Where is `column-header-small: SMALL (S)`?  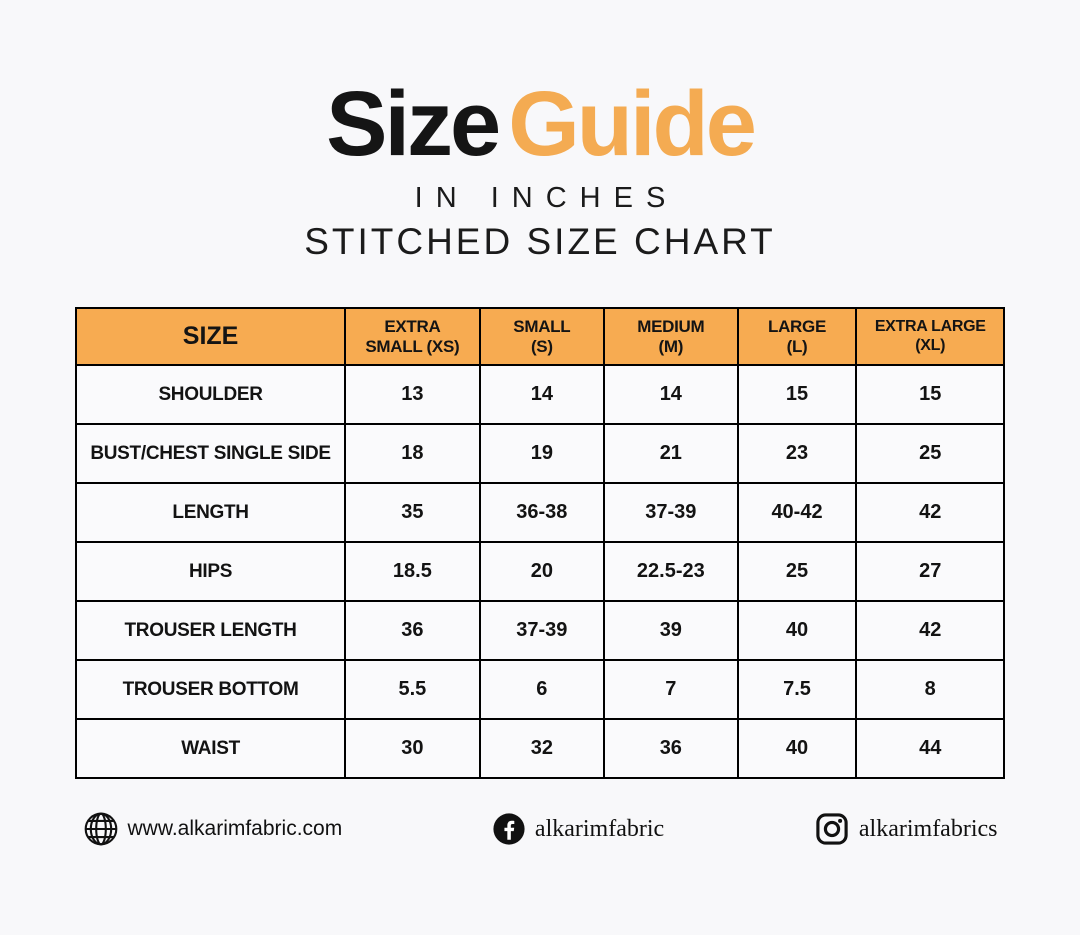
column-header-small: SMALL (S) is located at coordinates (542, 336).